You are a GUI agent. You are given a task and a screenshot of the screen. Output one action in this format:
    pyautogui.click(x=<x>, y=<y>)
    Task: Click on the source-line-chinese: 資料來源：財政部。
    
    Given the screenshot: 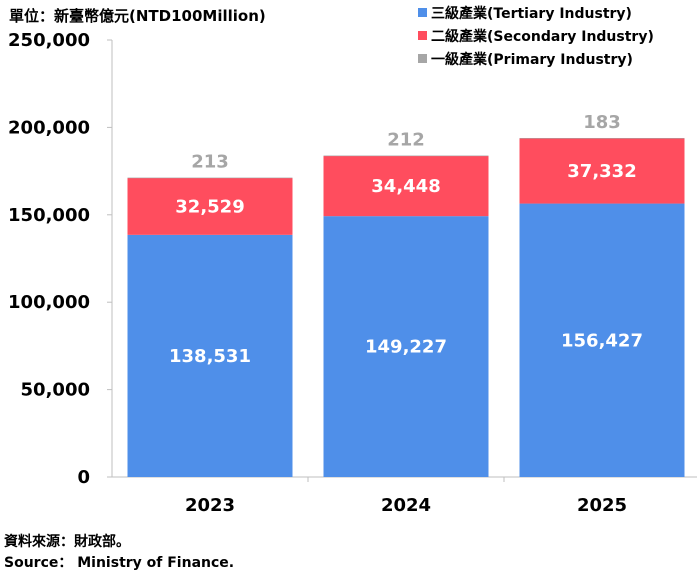 What is the action you would take?
    pyautogui.click(x=67, y=542)
    